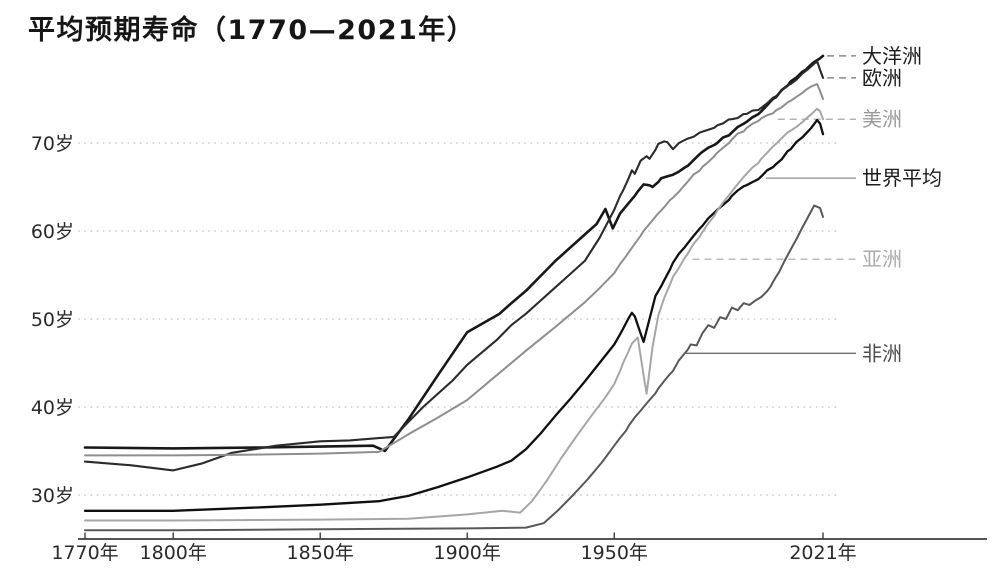 The image size is (994, 584). Describe the element at coordinates (892, 56) in the screenshot. I see `series-label-oceania: 大洋洲` at that location.